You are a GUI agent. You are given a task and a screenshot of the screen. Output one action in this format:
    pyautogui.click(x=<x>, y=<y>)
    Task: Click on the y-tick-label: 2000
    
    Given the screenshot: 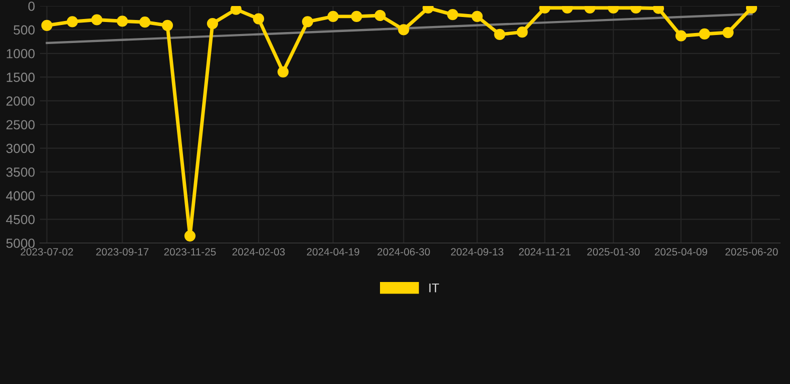 What is the action you would take?
    pyautogui.click(x=20, y=101)
    